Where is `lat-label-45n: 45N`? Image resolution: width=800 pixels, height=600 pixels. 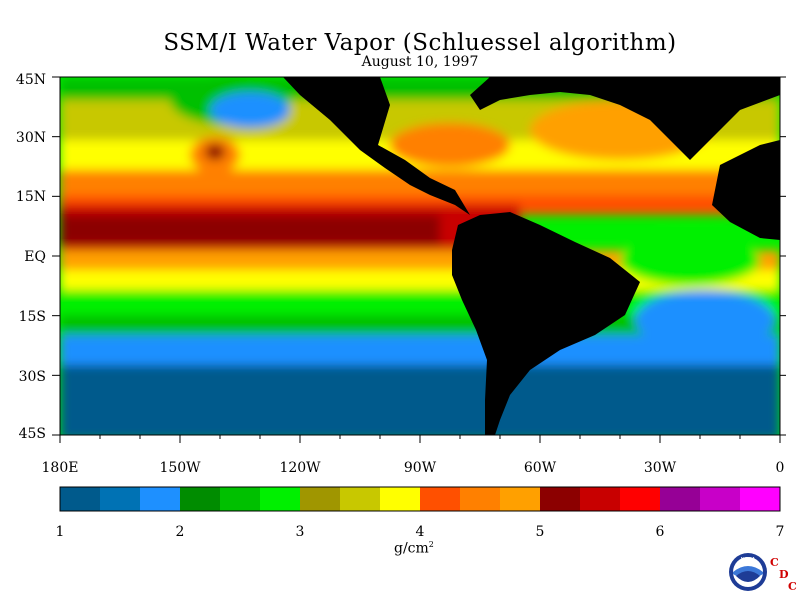 lat-label-45n: 45N is located at coordinates (30, 80).